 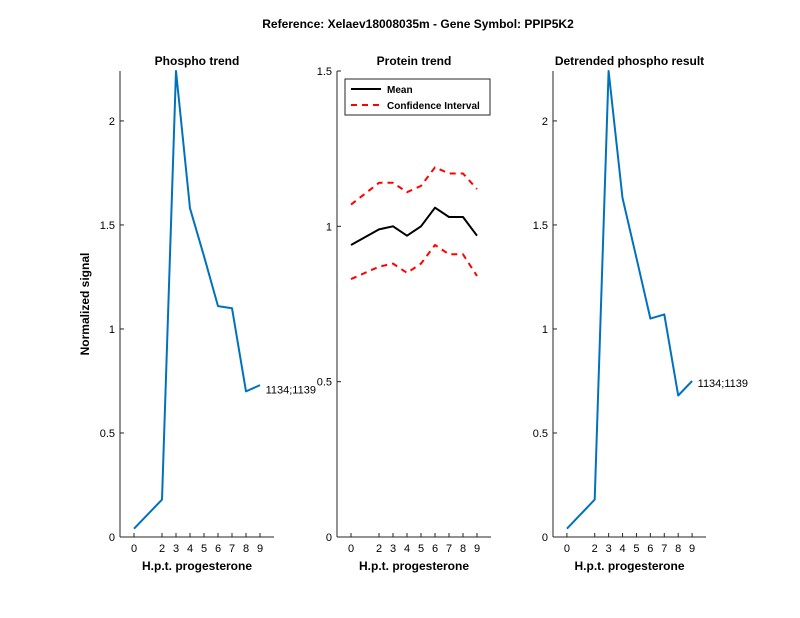 I want to click on chart-2-legend: Mean Confidence Interval, so click(x=417, y=97).